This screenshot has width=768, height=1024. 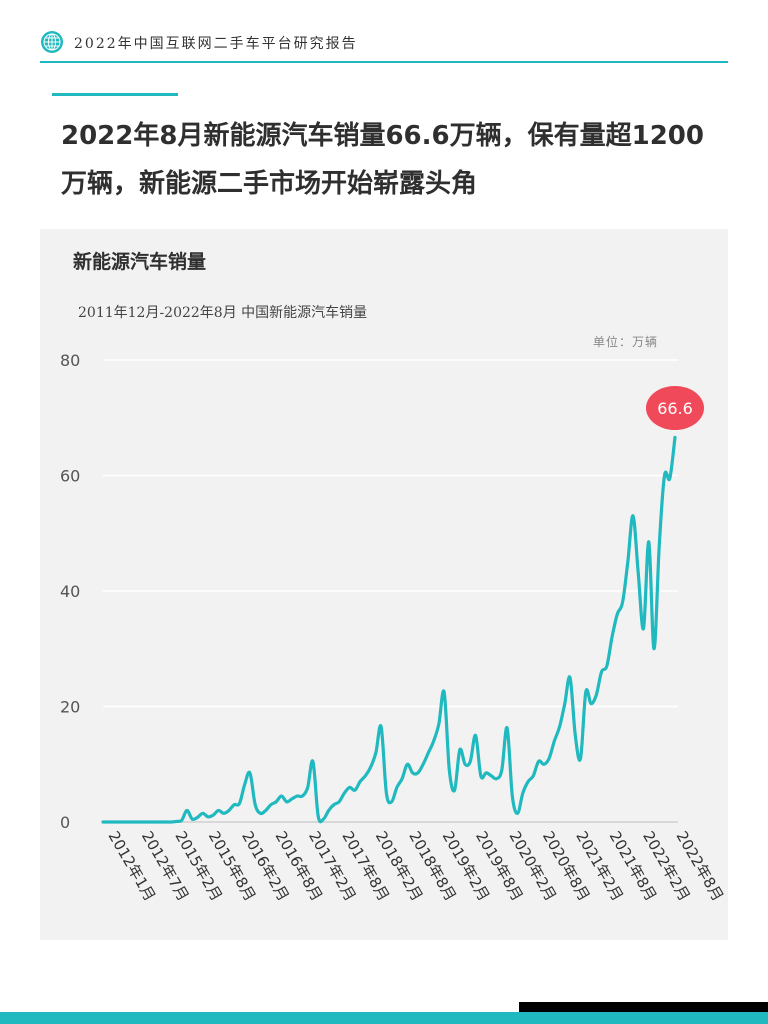 I want to click on headline-line-1: 2022年8月新能源汽车销量66.6万辆，保有量超1200, so click(x=382, y=136).